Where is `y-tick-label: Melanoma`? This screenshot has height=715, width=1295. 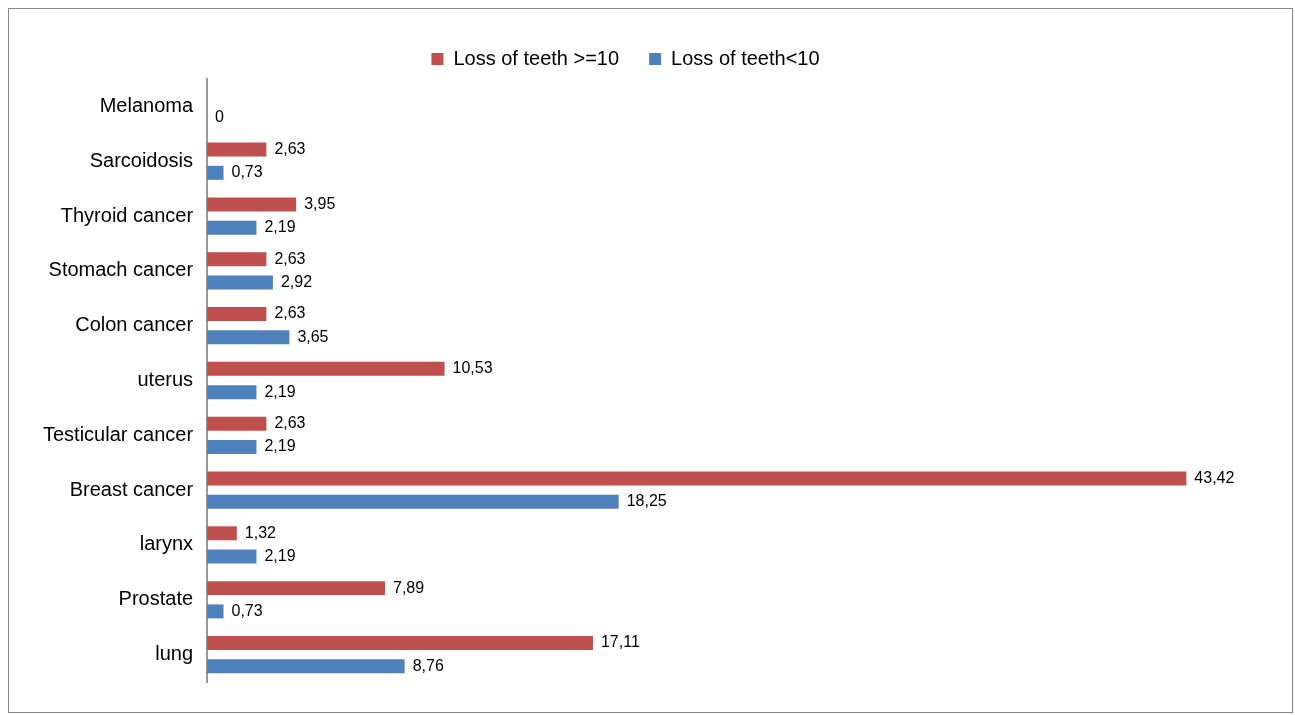
y-tick-label: Melanoma is located at coordinates (146, 104).